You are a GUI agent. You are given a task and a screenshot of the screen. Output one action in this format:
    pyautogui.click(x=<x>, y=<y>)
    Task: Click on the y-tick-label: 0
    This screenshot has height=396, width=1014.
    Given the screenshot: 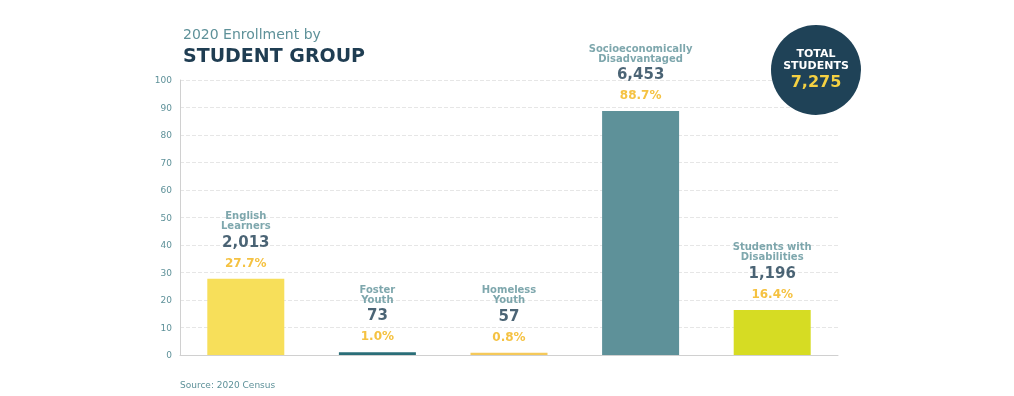 What is the action you would take?
    pyautogui.click(x=169, y=355)
    